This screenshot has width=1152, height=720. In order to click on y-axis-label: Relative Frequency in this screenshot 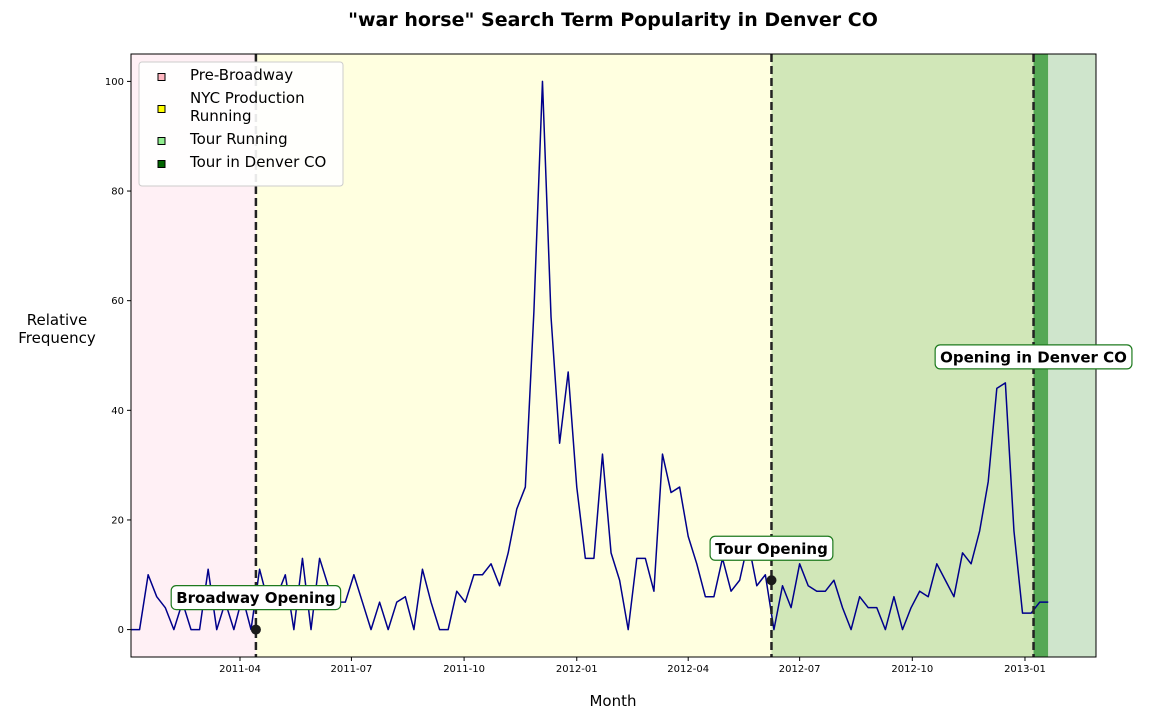, I will do `click(57, 329)`.